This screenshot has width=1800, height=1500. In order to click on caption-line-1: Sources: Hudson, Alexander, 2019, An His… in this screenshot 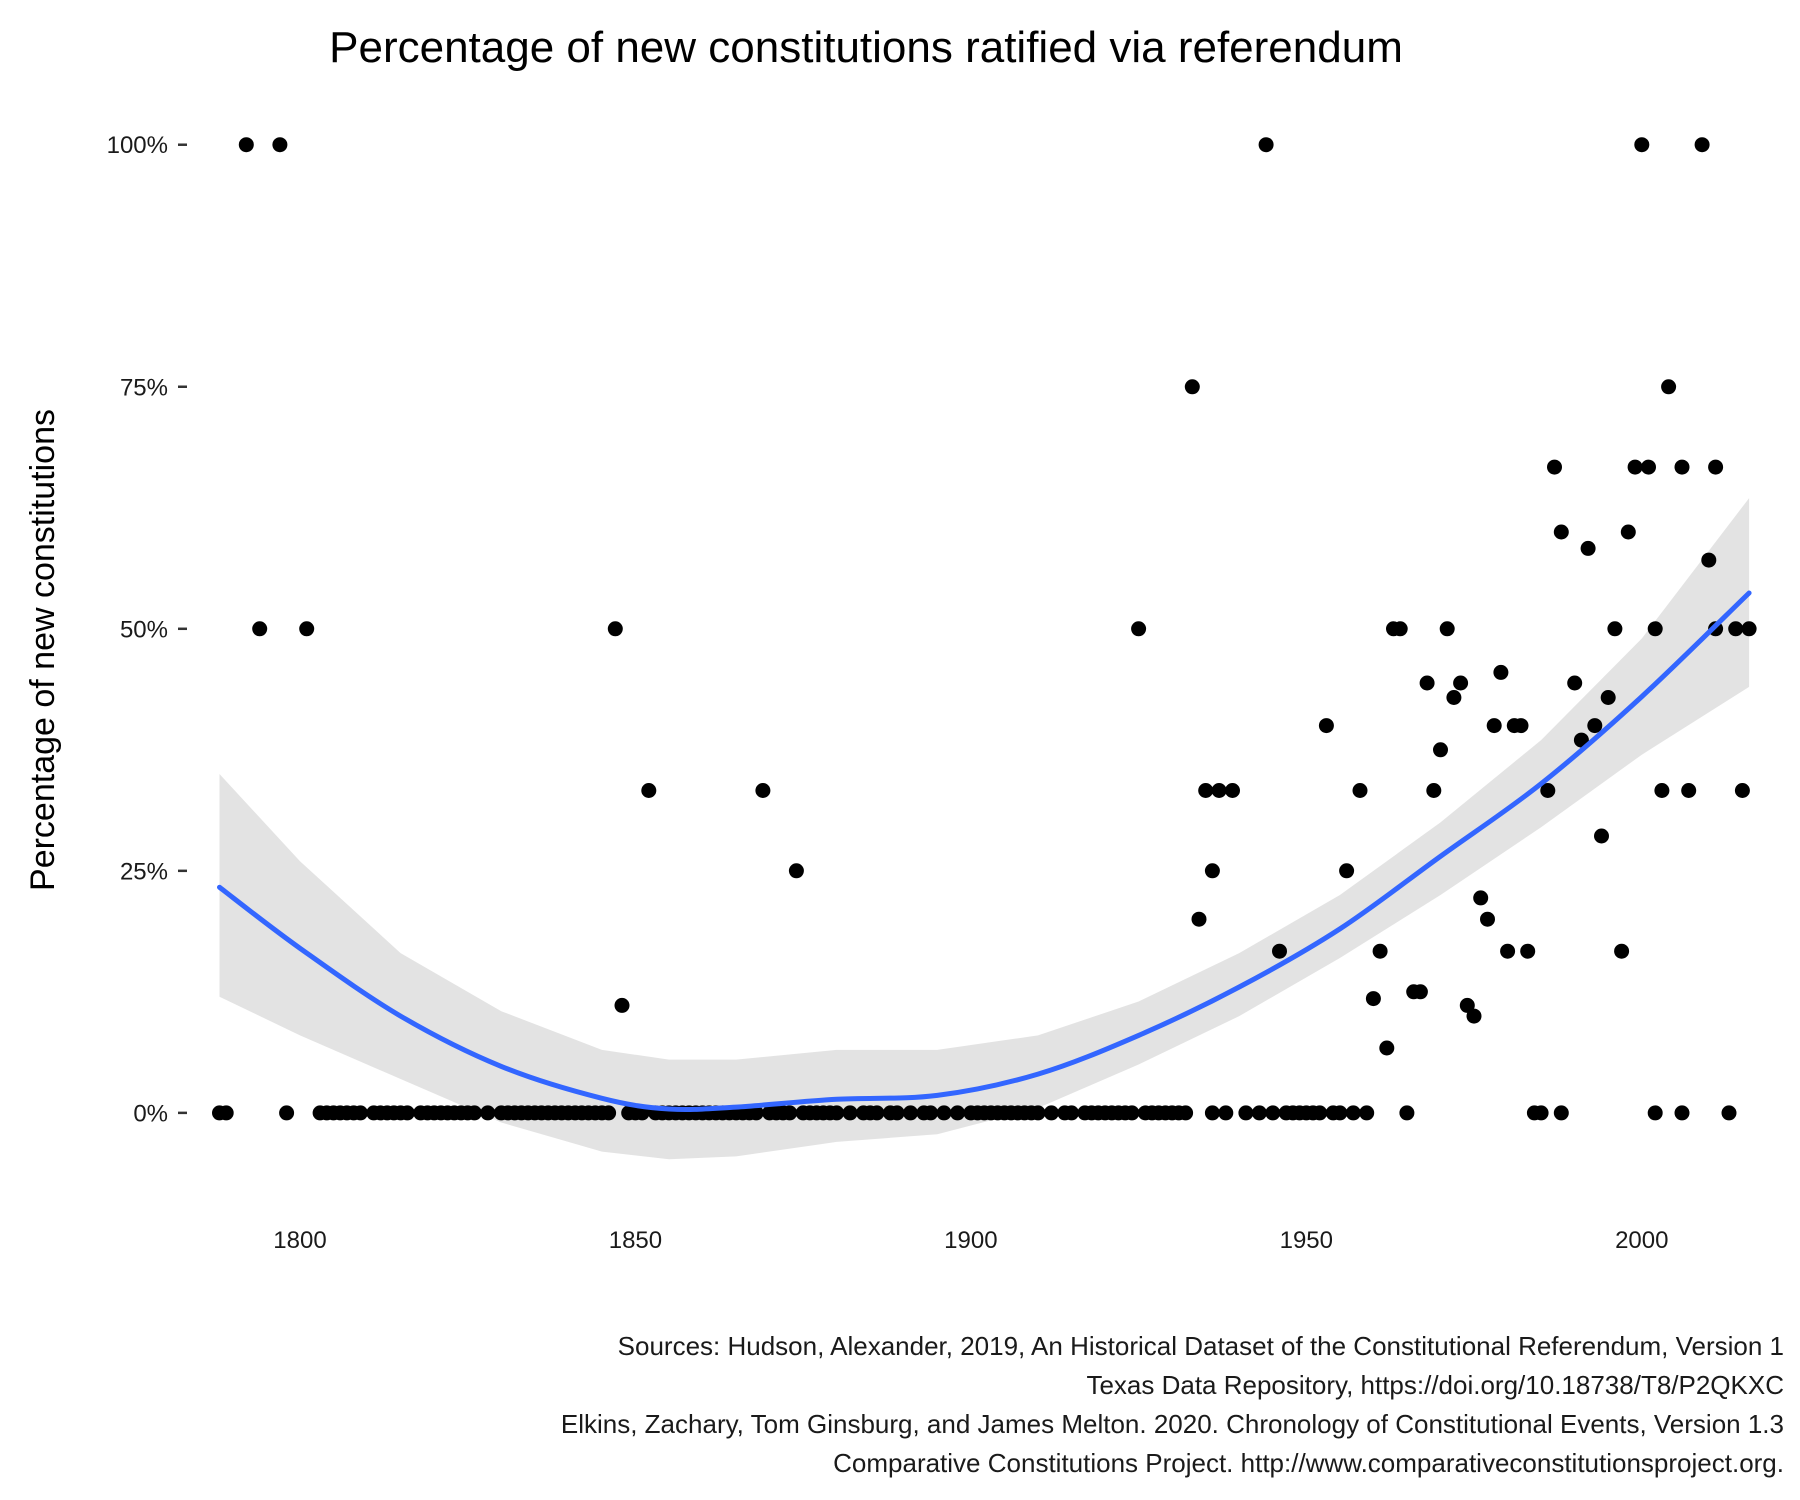, I will do `click(1201, 1346)`.